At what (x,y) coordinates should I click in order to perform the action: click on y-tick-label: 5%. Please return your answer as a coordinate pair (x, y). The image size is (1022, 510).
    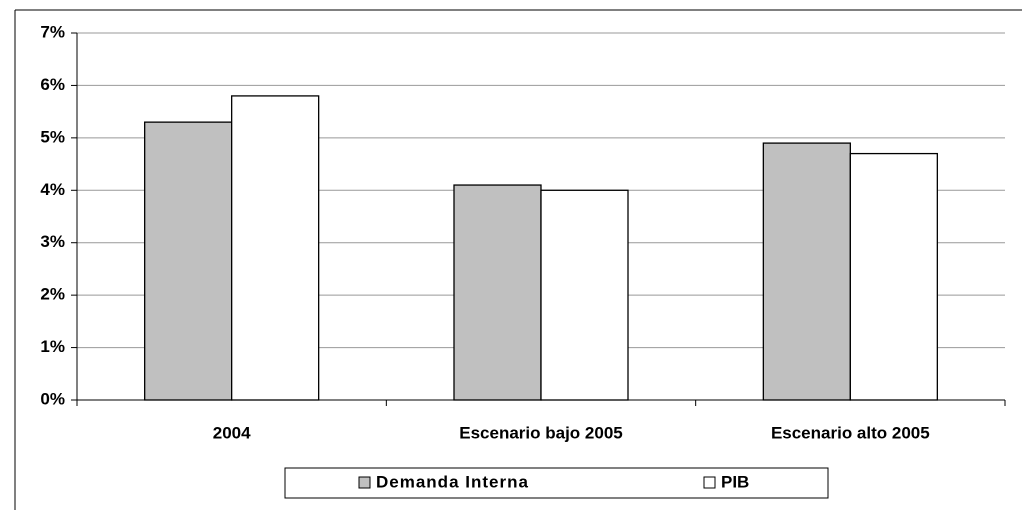
    Looking at the image, I should click on (52, 136).